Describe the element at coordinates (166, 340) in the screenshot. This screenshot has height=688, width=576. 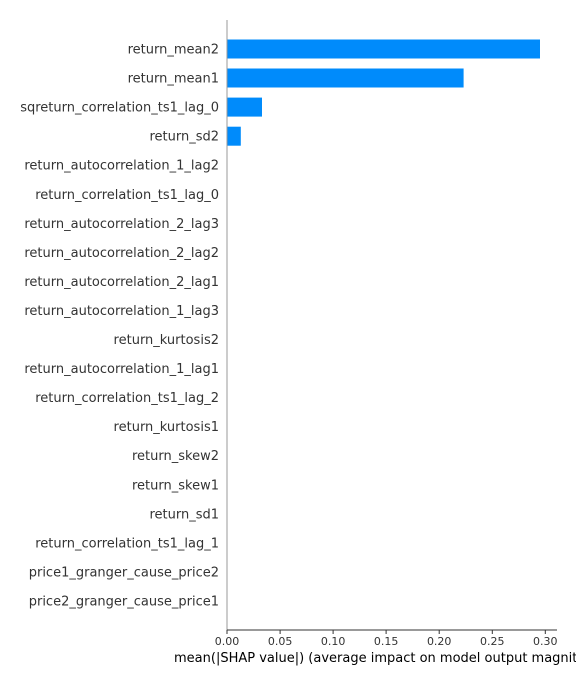
I see `feature-label-return_kurtosis2: return_kurtosis2` at that location.